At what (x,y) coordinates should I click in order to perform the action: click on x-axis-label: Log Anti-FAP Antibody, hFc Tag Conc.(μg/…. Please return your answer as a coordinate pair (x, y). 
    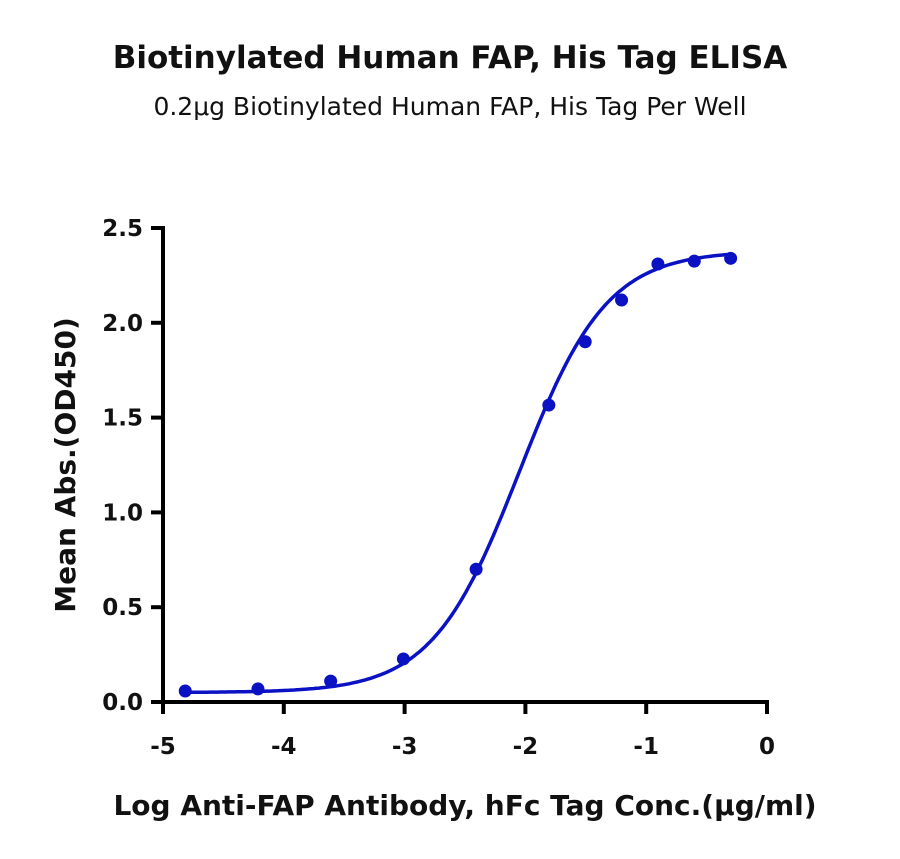
    Looking at the image, I should click on (464, 805).